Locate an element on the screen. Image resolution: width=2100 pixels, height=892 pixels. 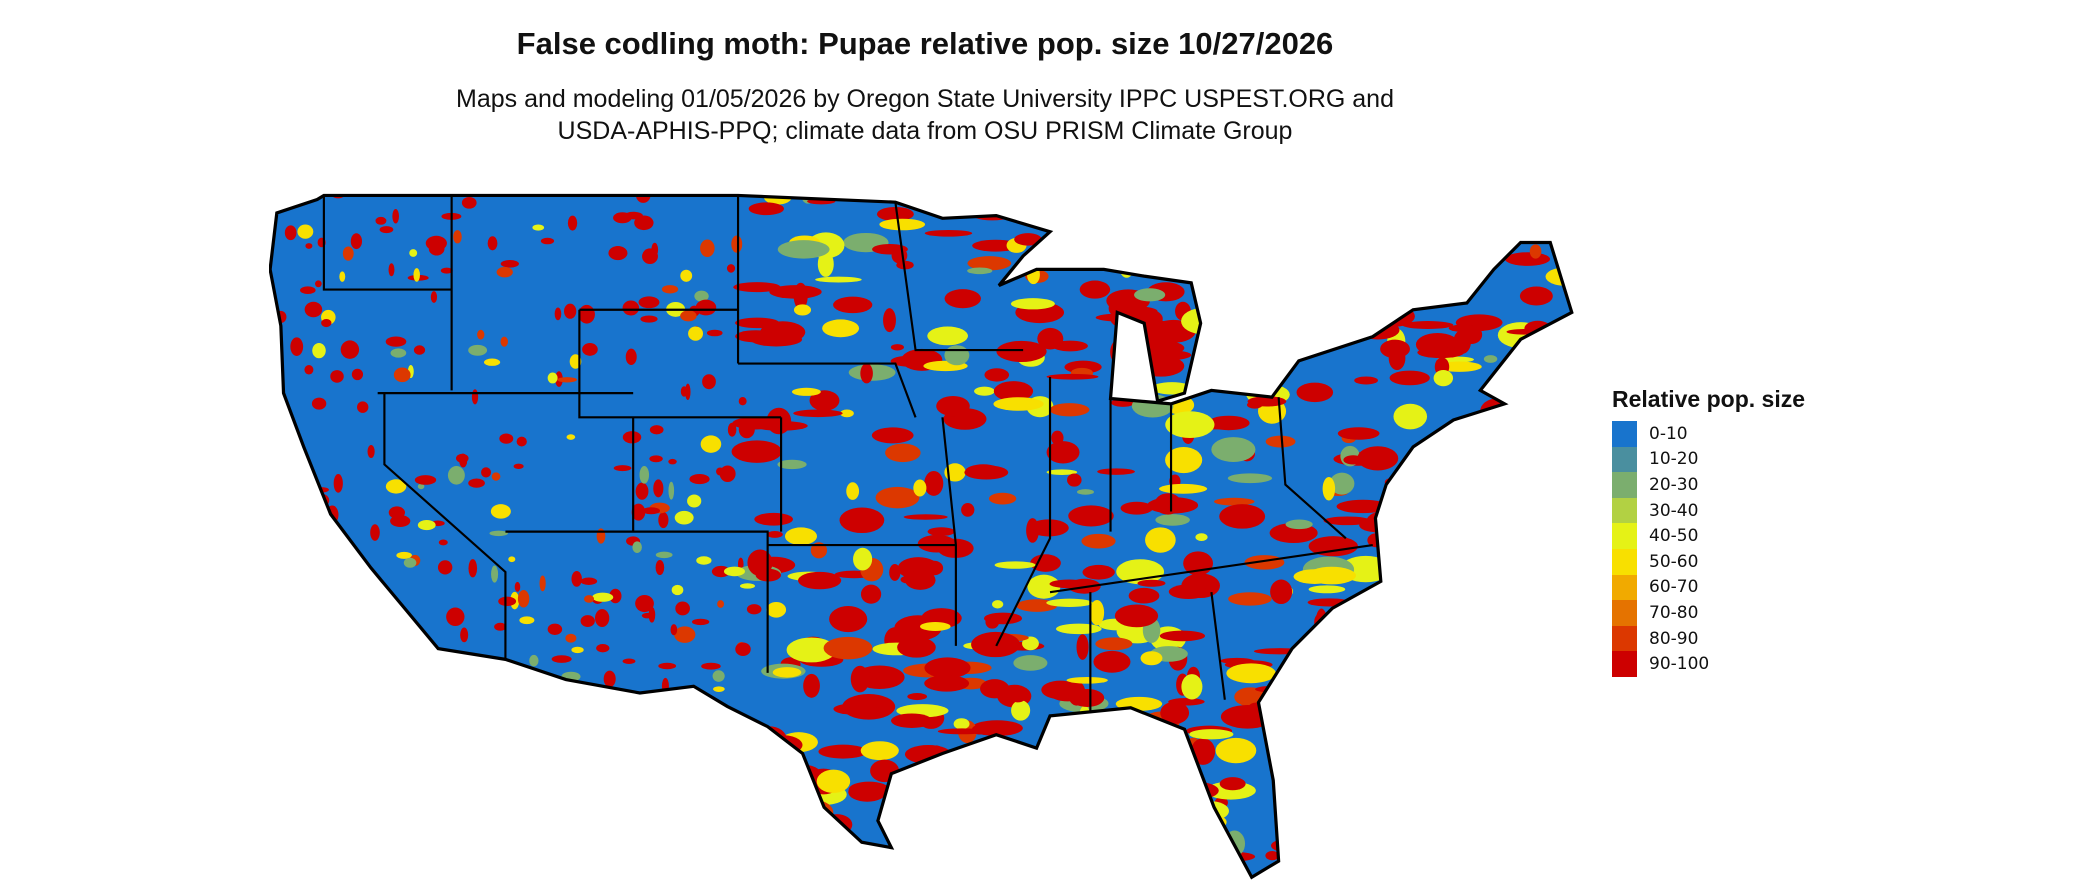
legend-label: 20-30 is located at coordinates (1674, 484).